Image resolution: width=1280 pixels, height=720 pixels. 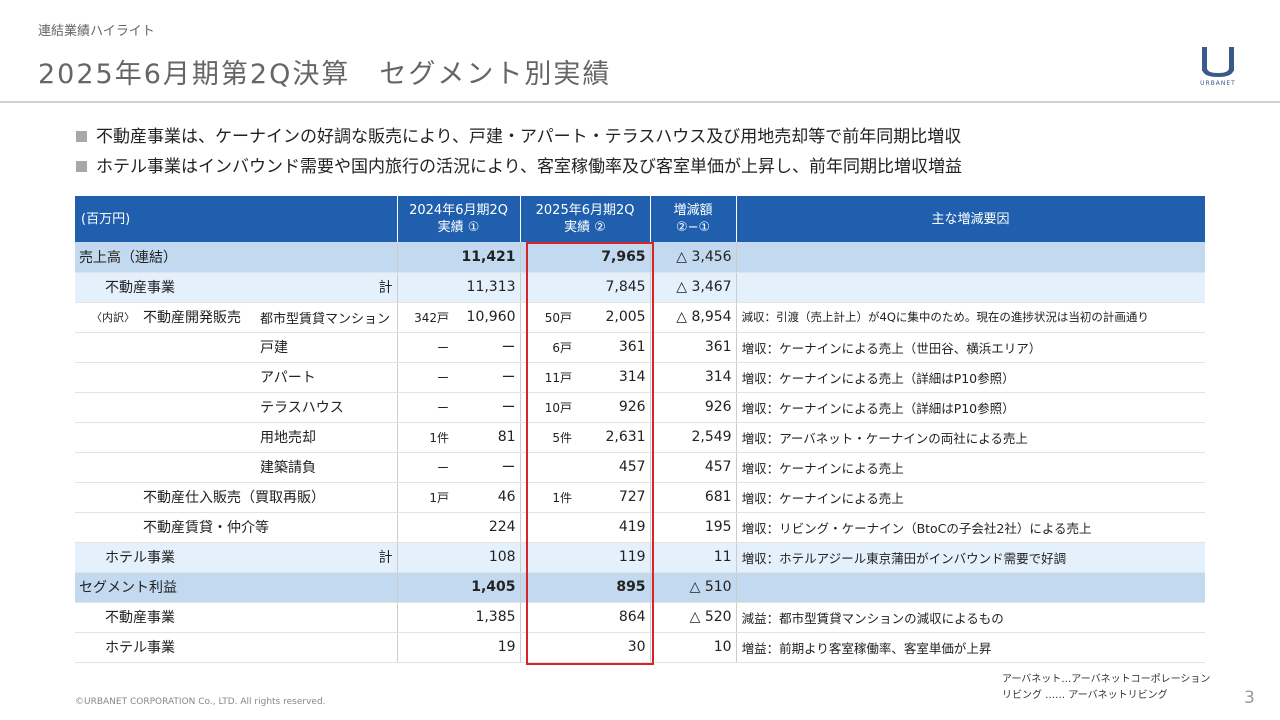 What do you see at coordinates (548, 467) in the screenshot?
I see `units-2025` at bounding box center [548, 467].